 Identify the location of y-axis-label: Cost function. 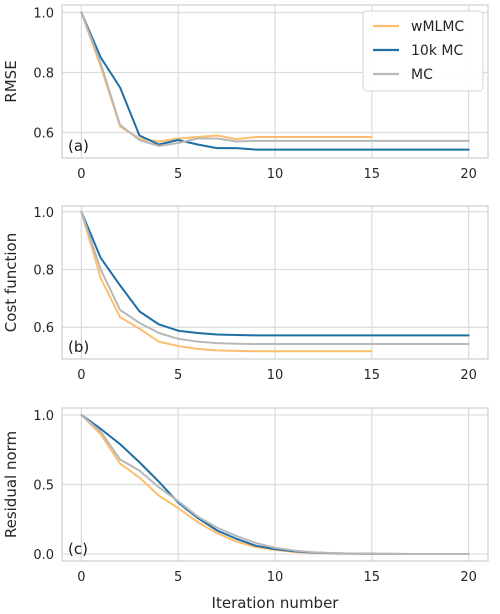
(11, 282).